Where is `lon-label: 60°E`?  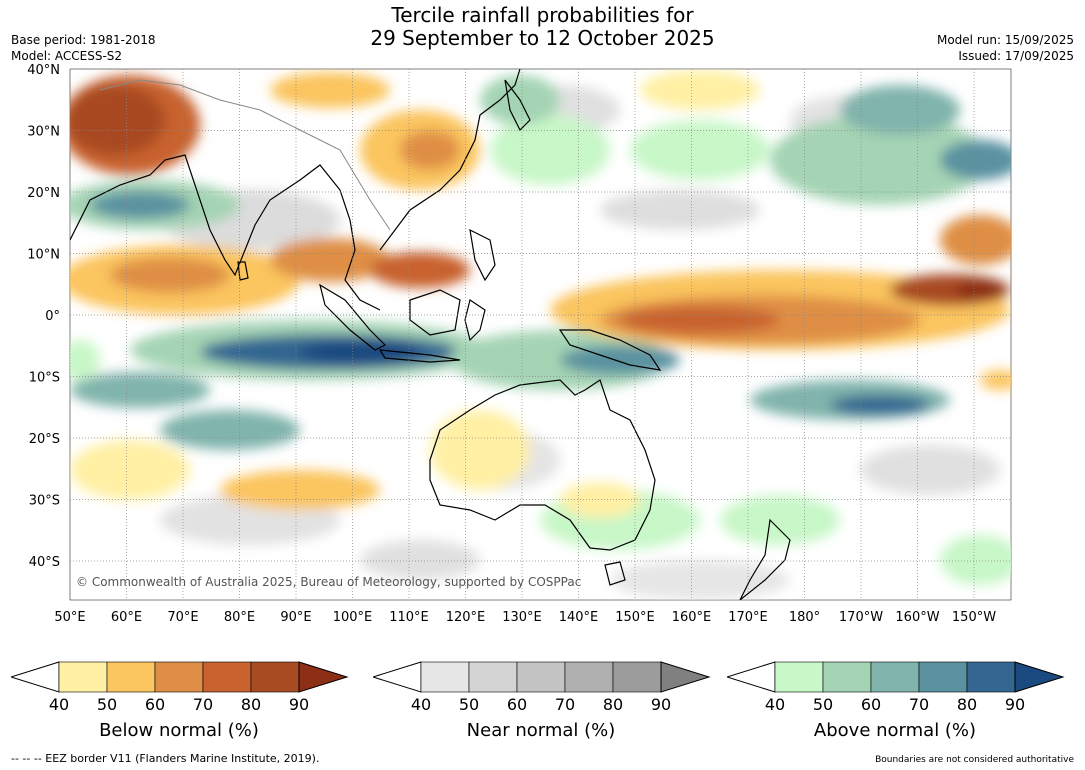 lon-label: 60°E is located at coordinates (126, 617).